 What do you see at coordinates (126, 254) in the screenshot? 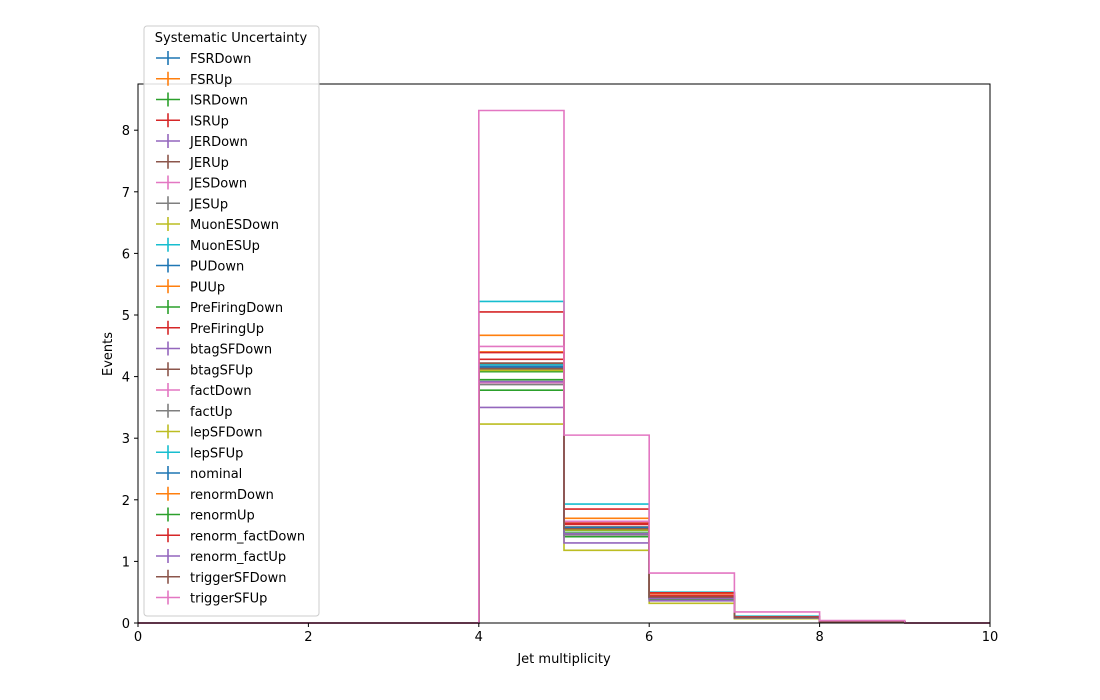
I see `y-tick-label: 6` at bounding box center [126, 254].